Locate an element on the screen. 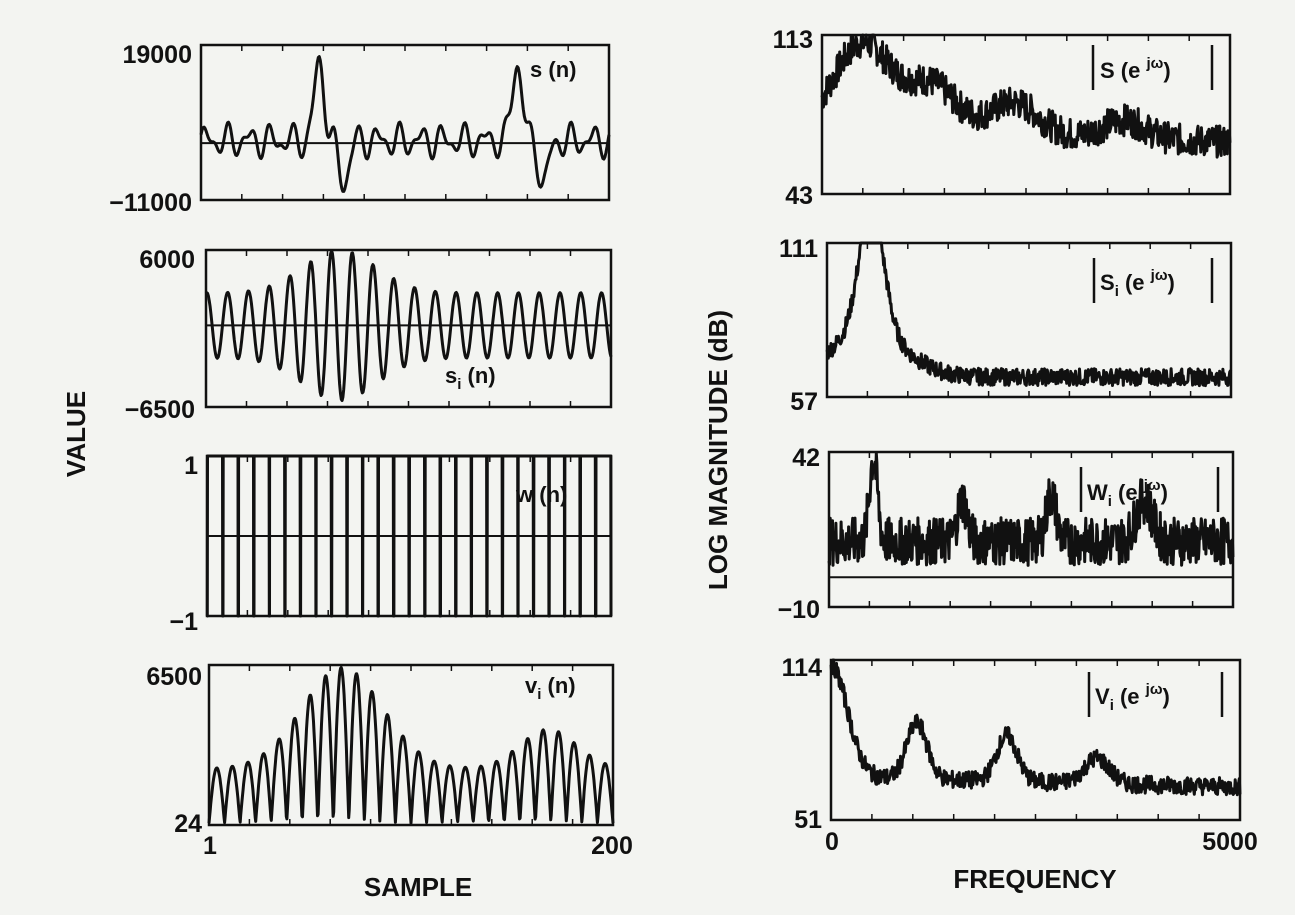  panel-si-n-label: si (n) is located at coordinates (470, 378).